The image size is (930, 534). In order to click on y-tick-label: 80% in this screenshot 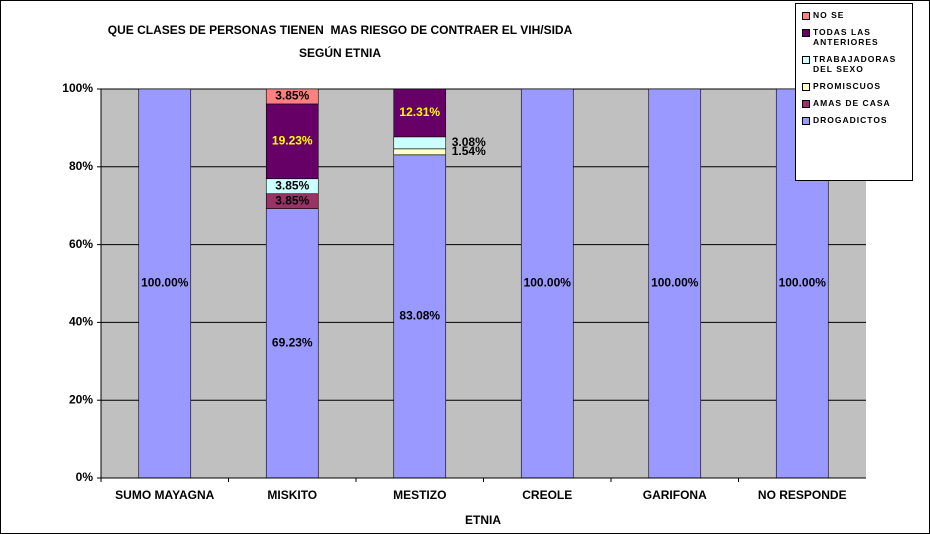, I will do `click(81, 166)`.